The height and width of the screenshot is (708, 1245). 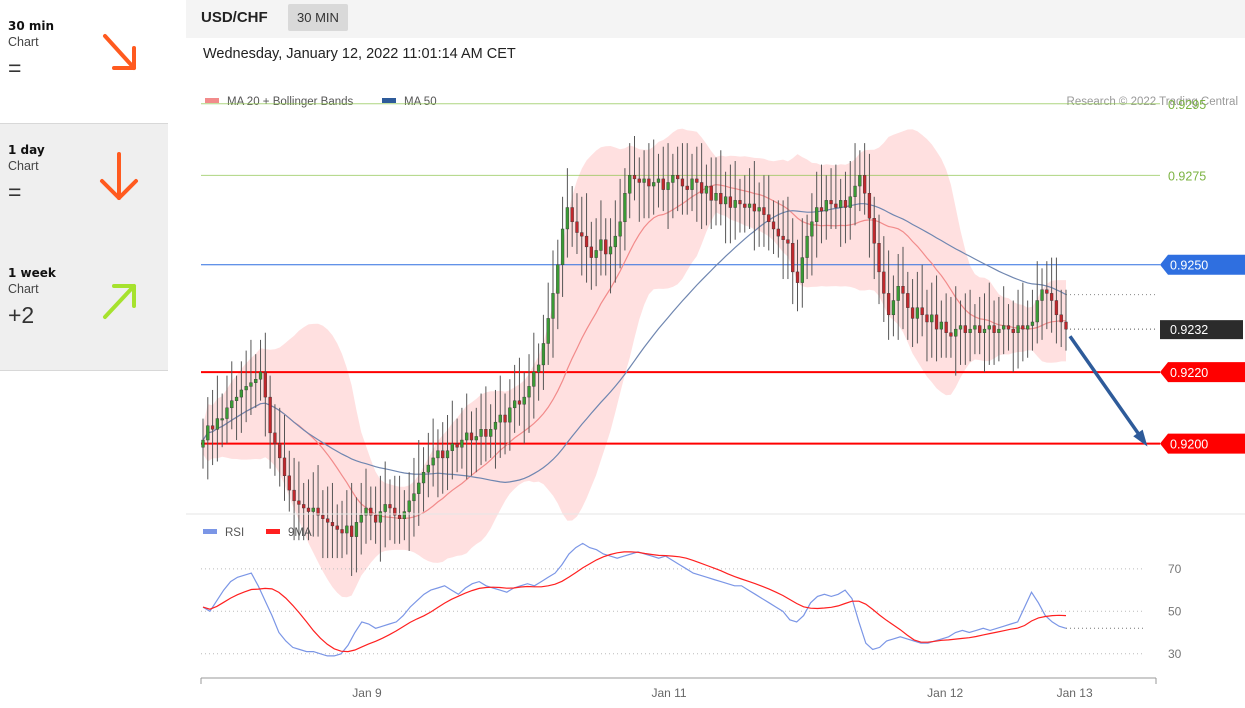 What do you see at coordinates (1202, 443) in the screenshot?
I see `level-tag-shape` at bounding box center [1202, 443].